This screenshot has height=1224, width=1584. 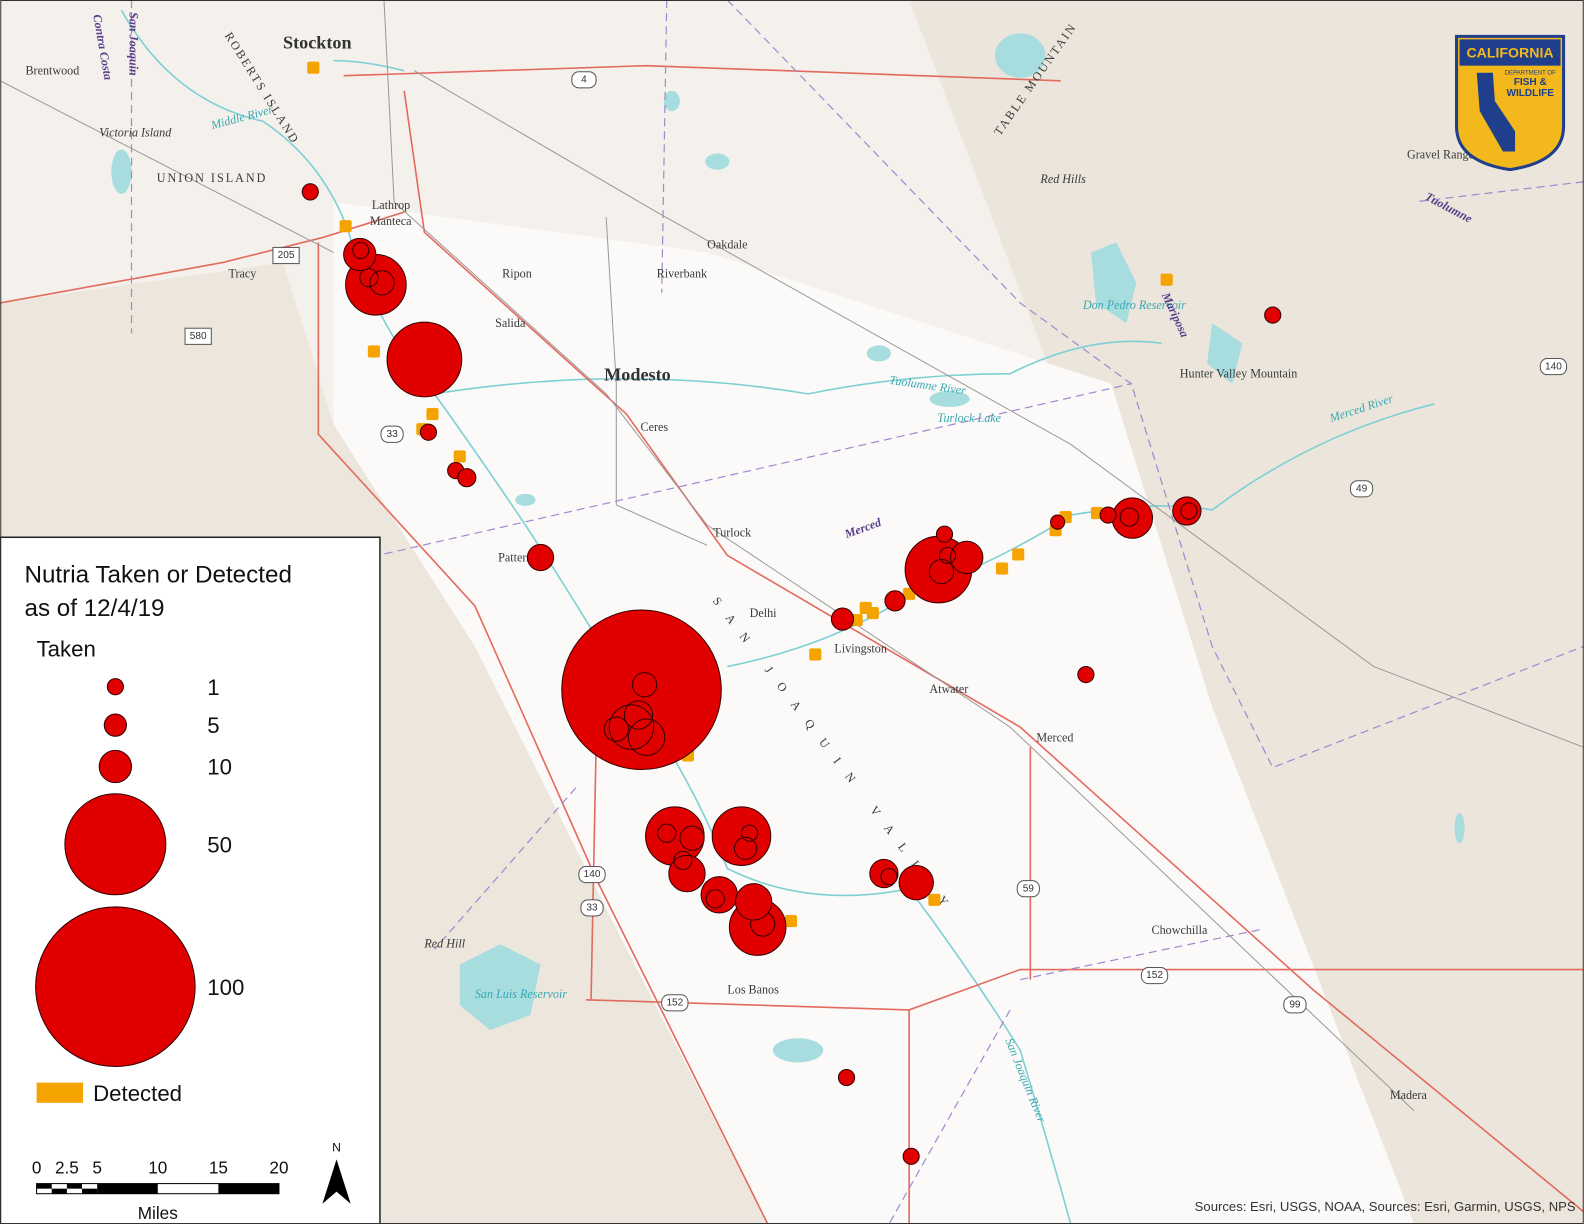 I want to click on legend-label: 5, so click(x=213, y=725).